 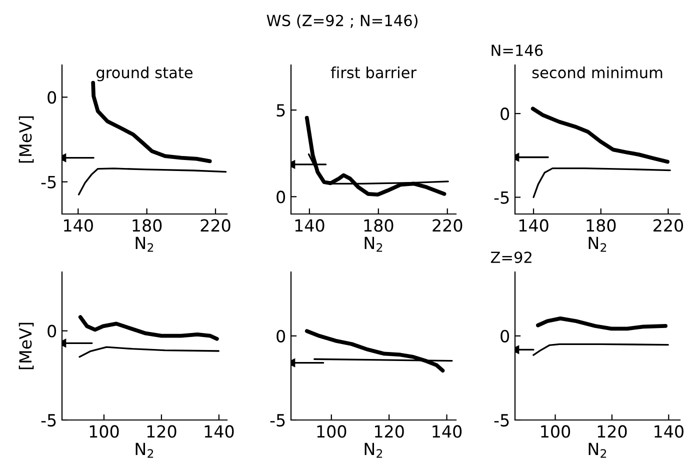 What do you see at coordinates (342, 21) in the screenshot?
I see `text: WS (Z=92 ; N=146)` at bounding box center [342, 21].